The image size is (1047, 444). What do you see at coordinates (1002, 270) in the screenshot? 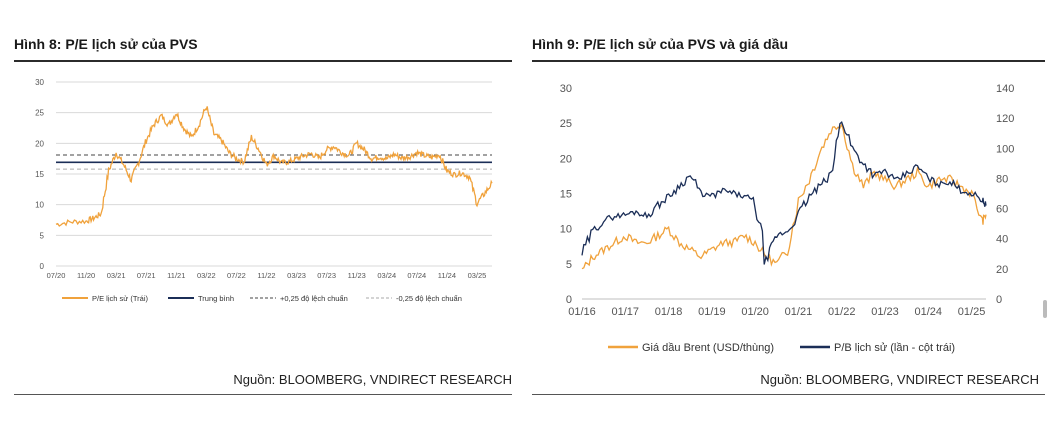
I see `y2-tick-label: 20` at bounding box center [1002, 270].